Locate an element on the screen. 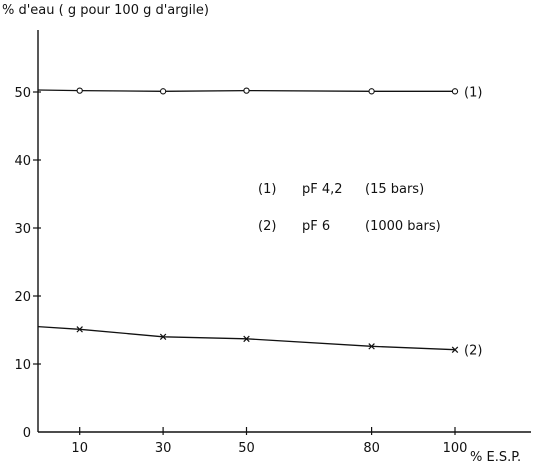  y-tick-label: 20 is located at coordinates (22, 297).